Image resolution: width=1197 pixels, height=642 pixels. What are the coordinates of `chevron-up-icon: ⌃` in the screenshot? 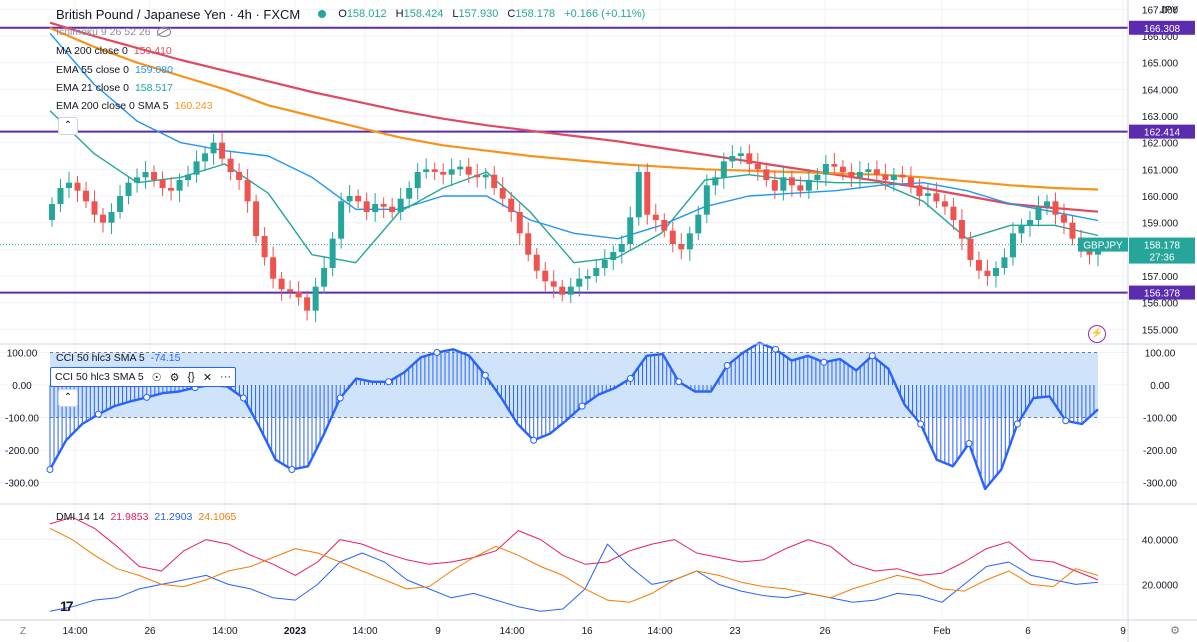 It's located at (68, 397).